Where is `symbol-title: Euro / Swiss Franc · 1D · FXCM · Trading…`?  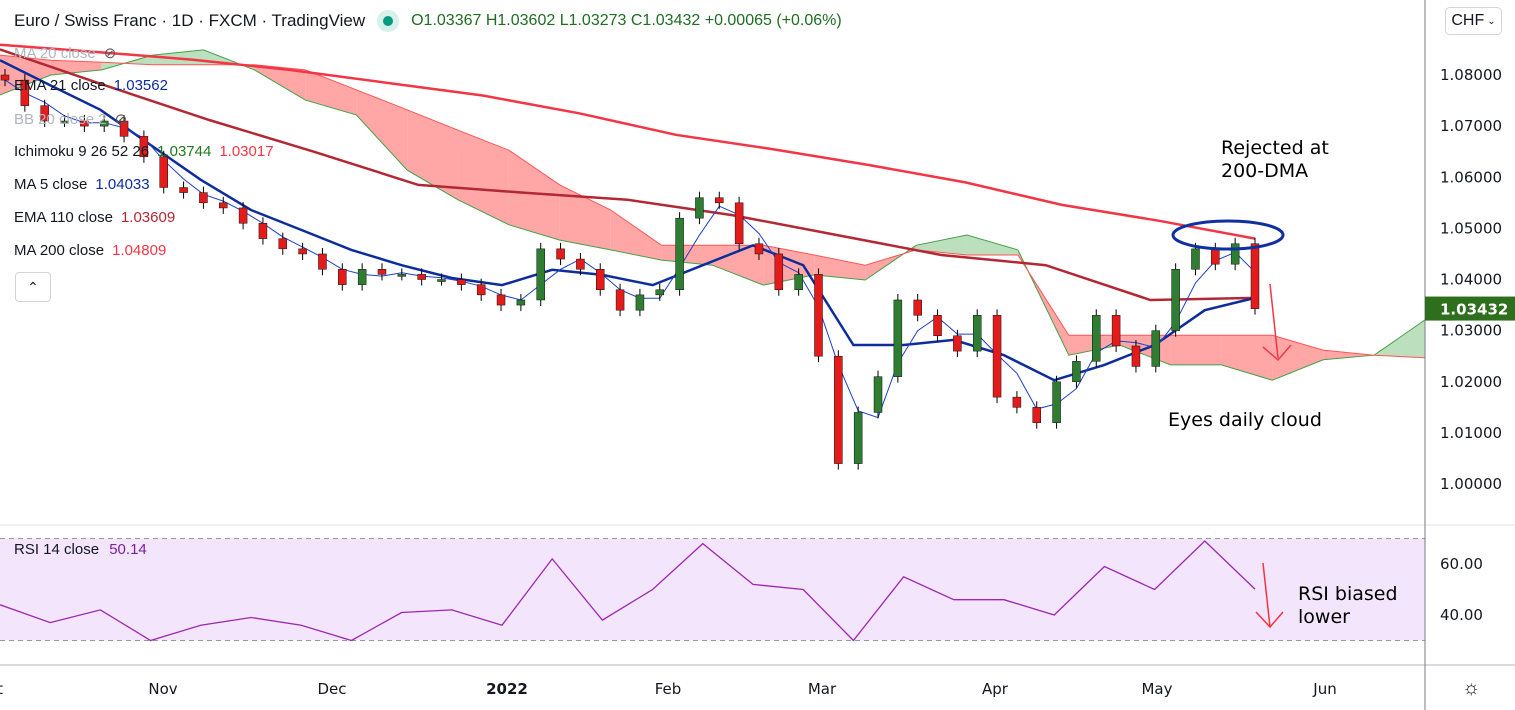 symbol-title: Euro / Swiss Franc · 1D · FXCM · Trading… is located at coordinates (190, 20).